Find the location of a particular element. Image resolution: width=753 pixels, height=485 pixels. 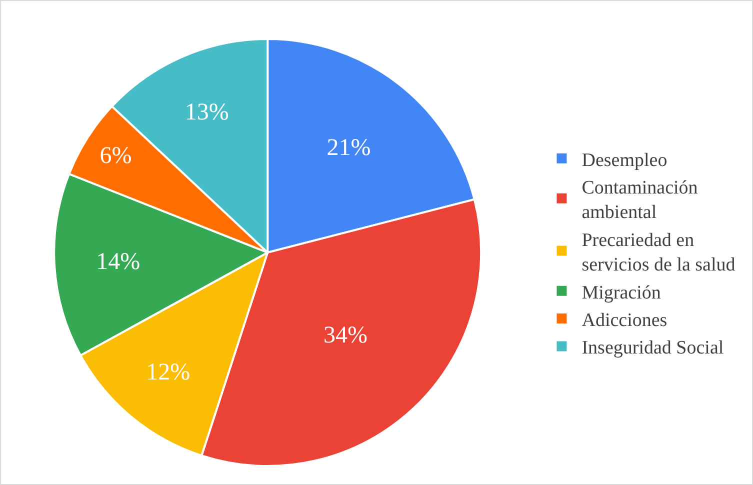

data-label: 13% is located at coordinates (206, 112).